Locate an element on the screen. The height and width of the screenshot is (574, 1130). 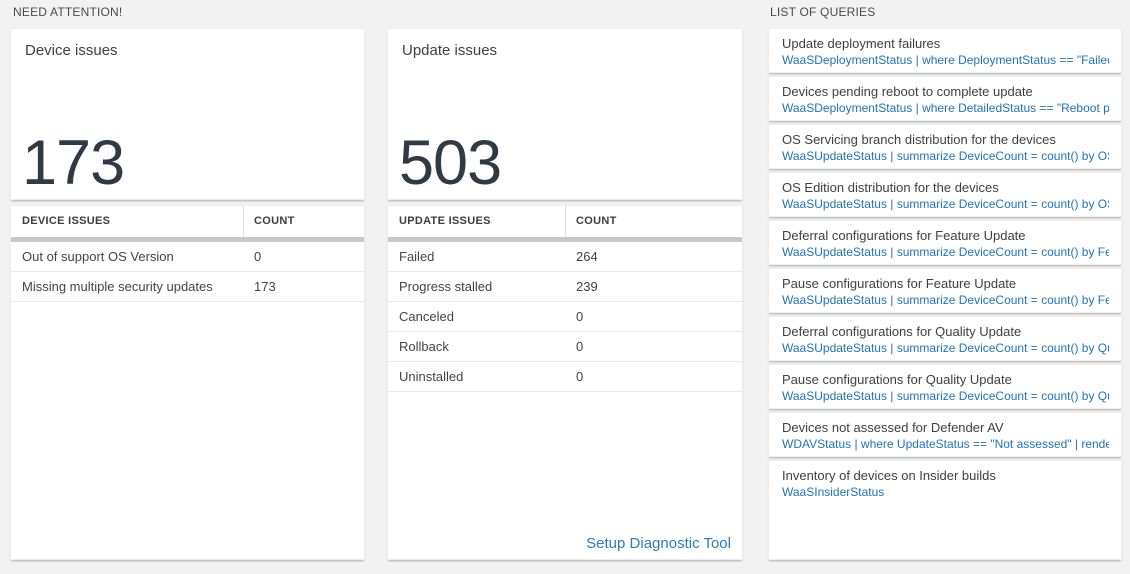
need-attention-heading: NEED ATTENTION! is located at coordinates (68, 12).